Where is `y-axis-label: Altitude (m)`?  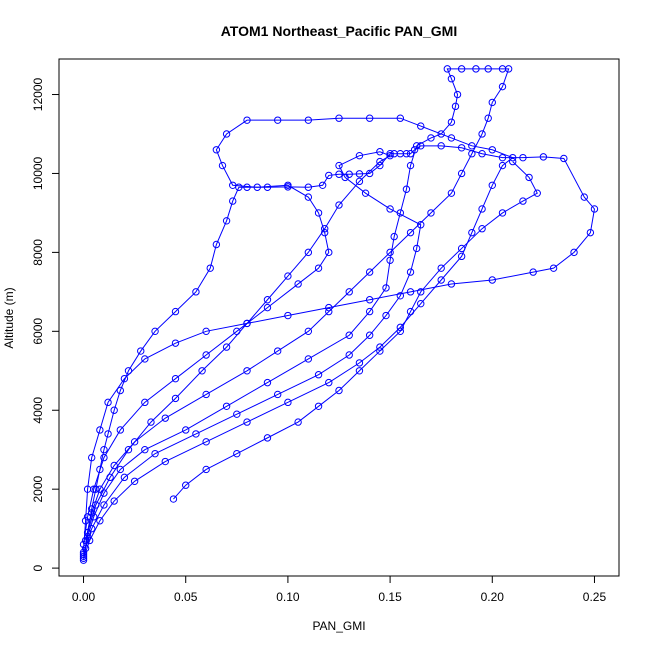 y-axis-label: Altitude (m) is located at coordinates (9, 317).